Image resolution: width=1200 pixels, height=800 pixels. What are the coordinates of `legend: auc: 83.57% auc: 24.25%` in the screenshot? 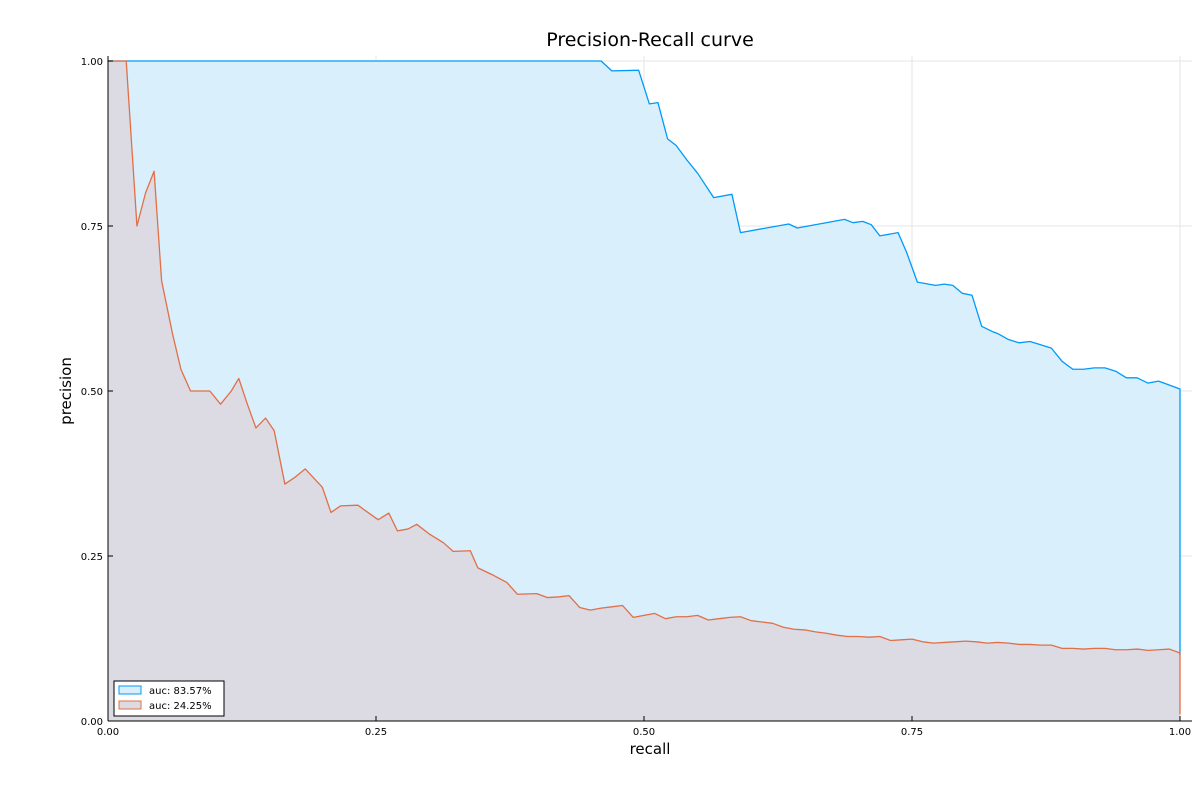 It's located at (169, 698).